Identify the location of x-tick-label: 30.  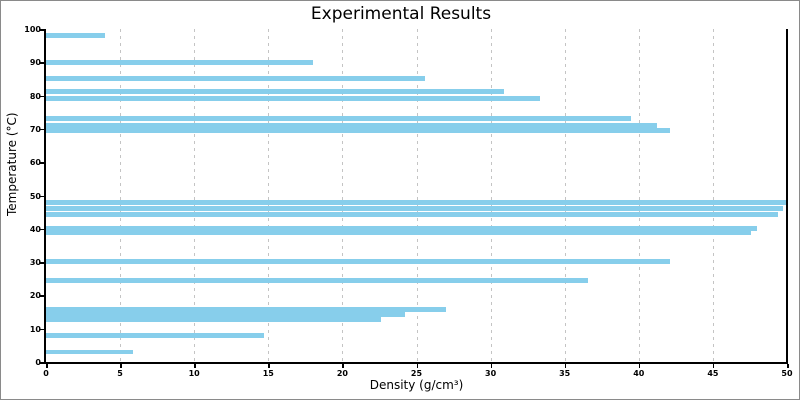
(491, 373).